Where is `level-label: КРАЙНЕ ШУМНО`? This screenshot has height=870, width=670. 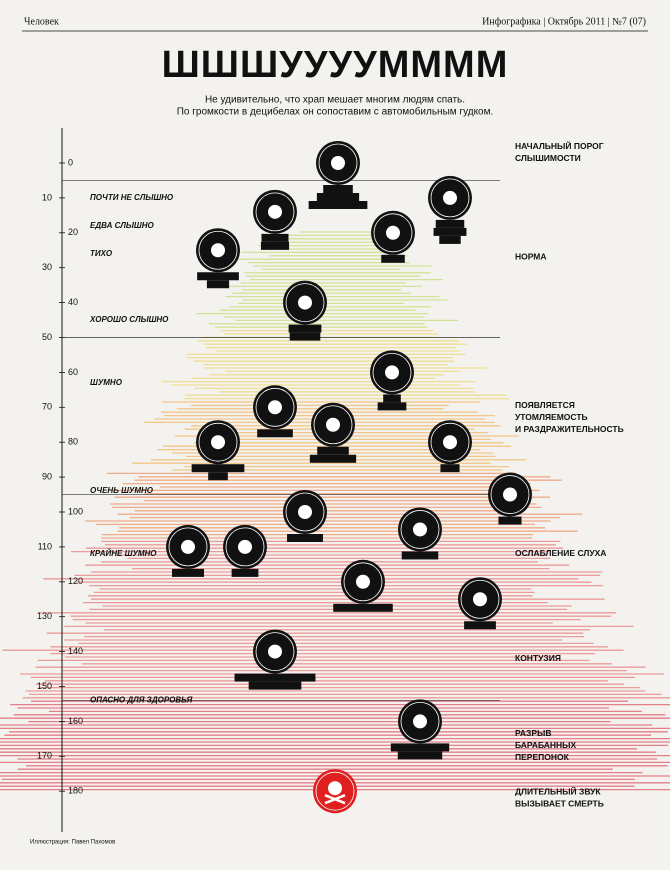
level-label: КРАЙНЕ ШУМНО is located at coordinates (123, 553).